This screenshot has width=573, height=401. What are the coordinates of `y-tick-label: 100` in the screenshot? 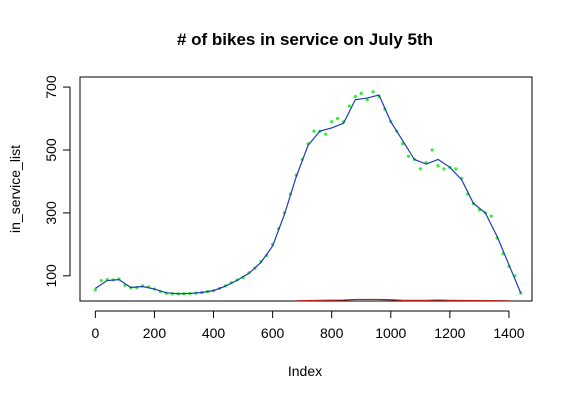 It's located at (51, 276).